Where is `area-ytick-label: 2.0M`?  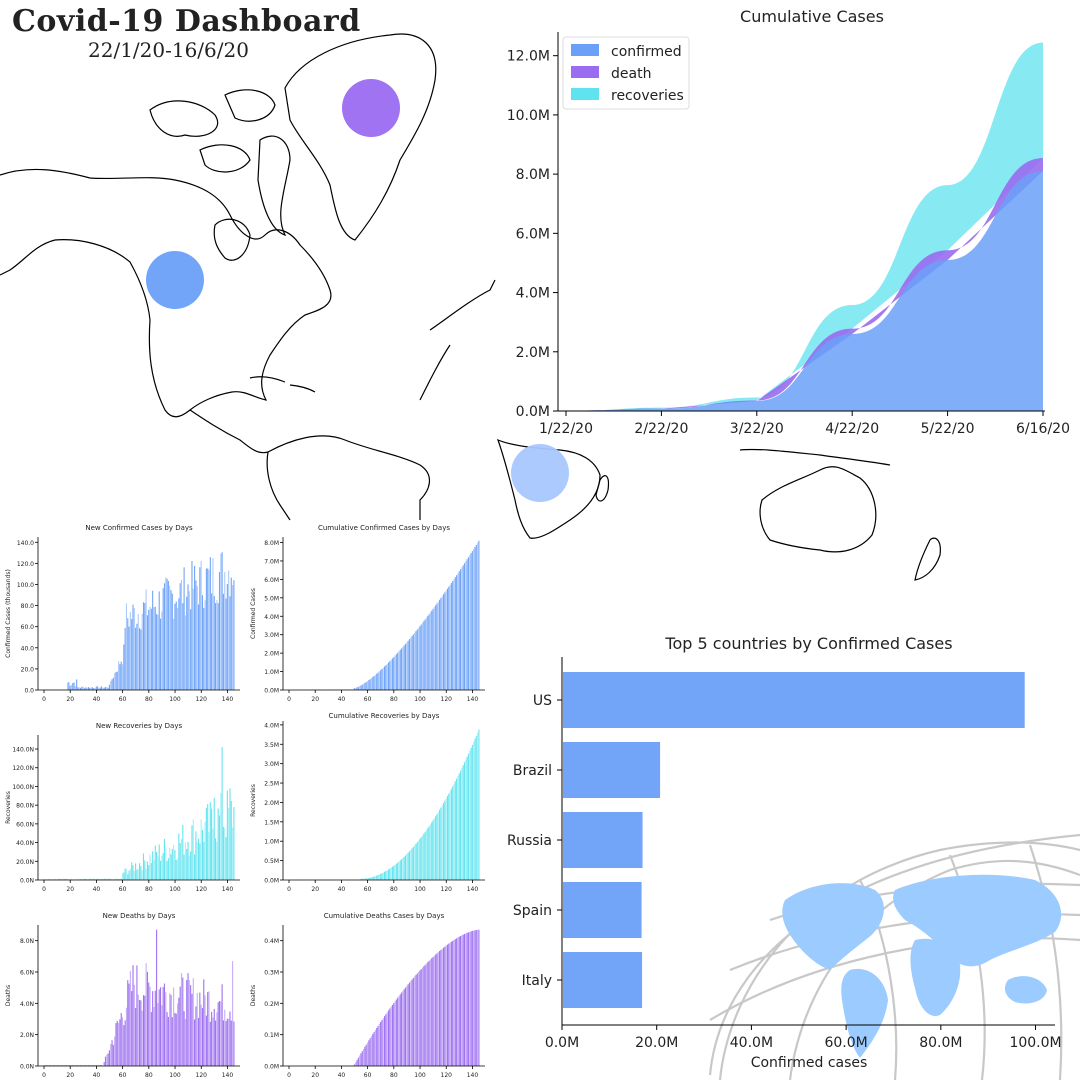
area-ytick-label: 2.0M is located at coordinates (533, 353).